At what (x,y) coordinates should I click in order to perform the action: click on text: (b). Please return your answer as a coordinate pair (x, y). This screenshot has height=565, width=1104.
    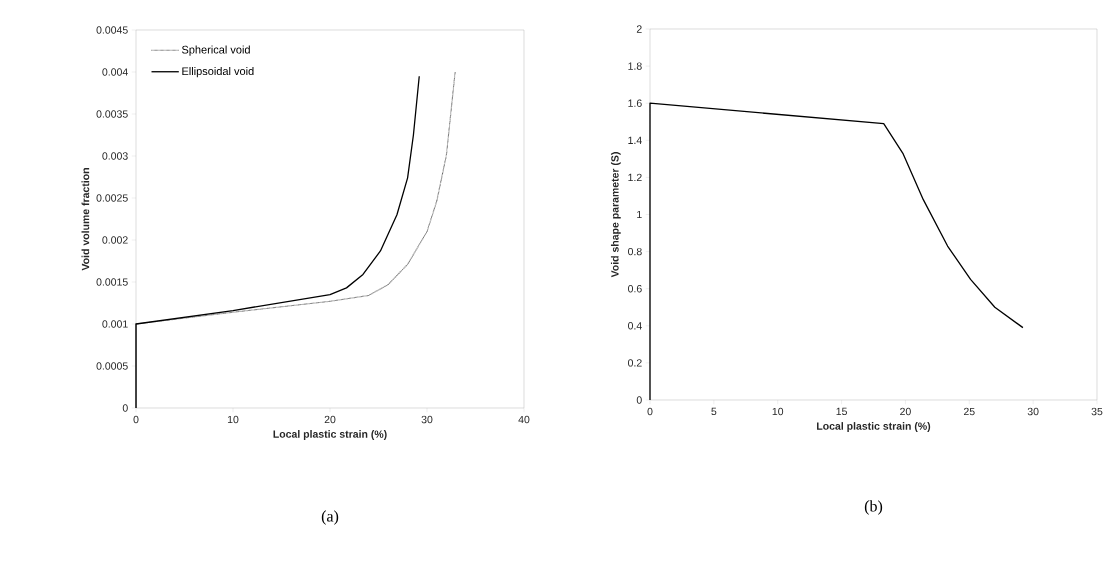
    Looking at the image, I should click on (873, 507).